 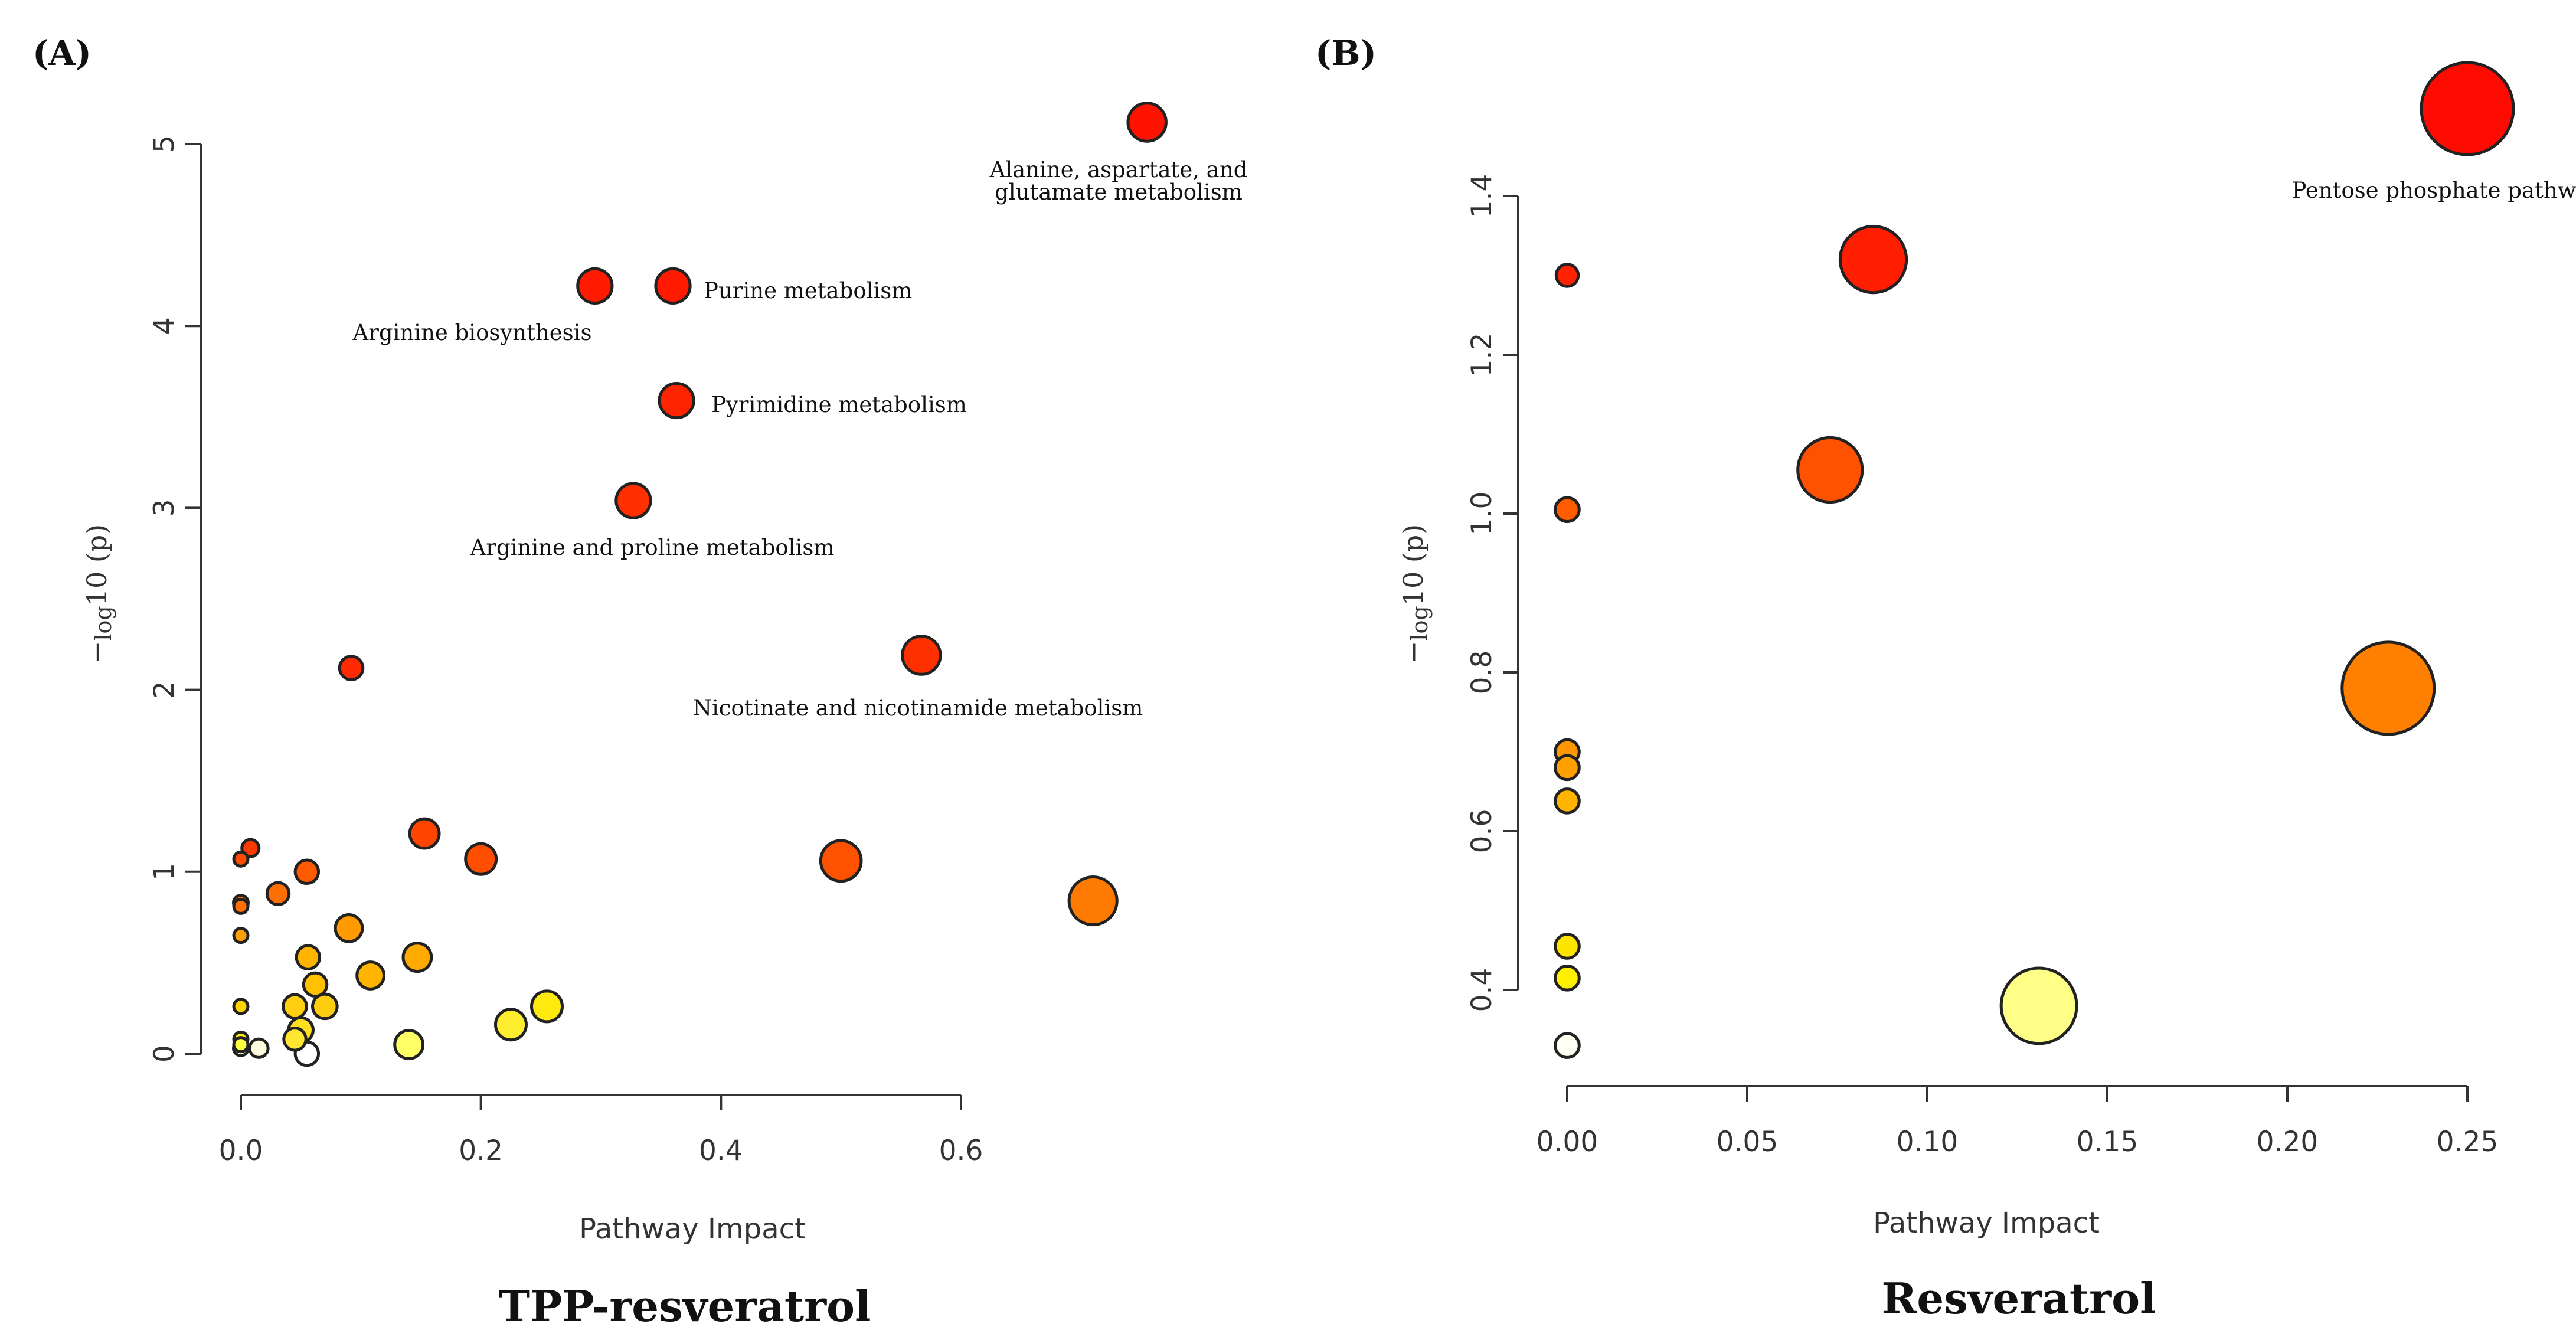 I want to click on panel-a-y-tick-label: 5, so click(x=164, y=144).